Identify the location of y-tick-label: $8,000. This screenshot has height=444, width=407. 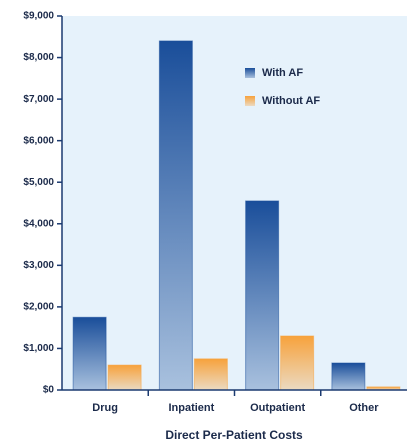
(38, 57).